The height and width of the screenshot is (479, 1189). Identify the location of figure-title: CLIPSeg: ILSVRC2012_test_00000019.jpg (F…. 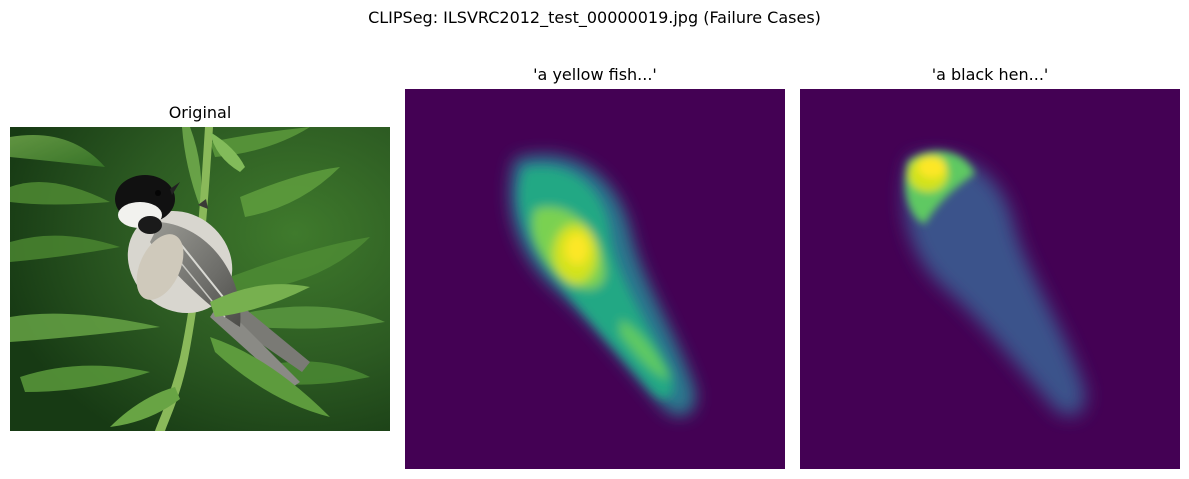
(594, 17).